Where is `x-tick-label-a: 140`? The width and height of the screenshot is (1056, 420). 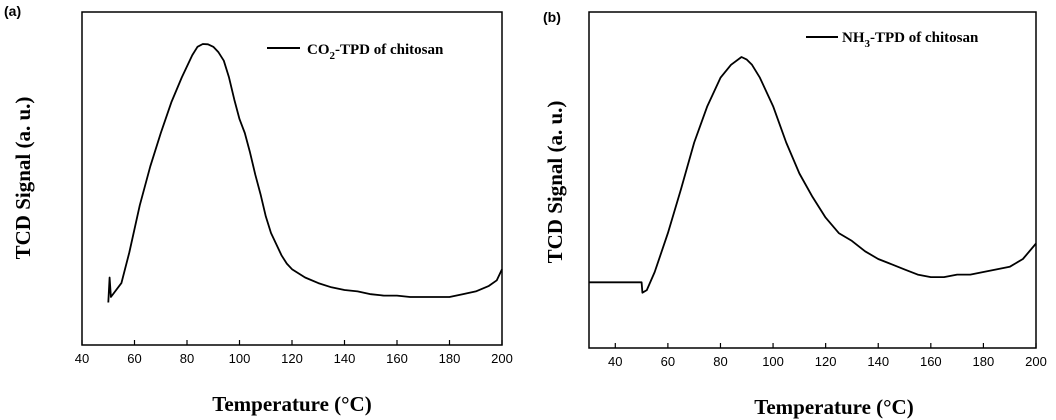 x-tick-label-a: 140 is located at coordinates (345, 358).